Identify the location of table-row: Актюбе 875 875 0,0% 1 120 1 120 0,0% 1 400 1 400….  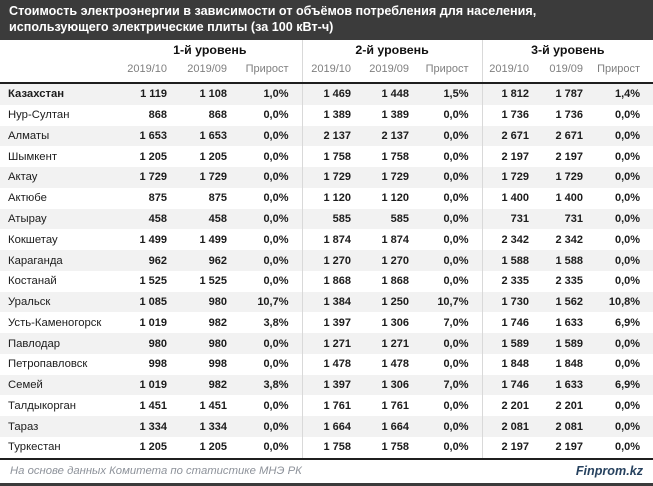
(326, 198).